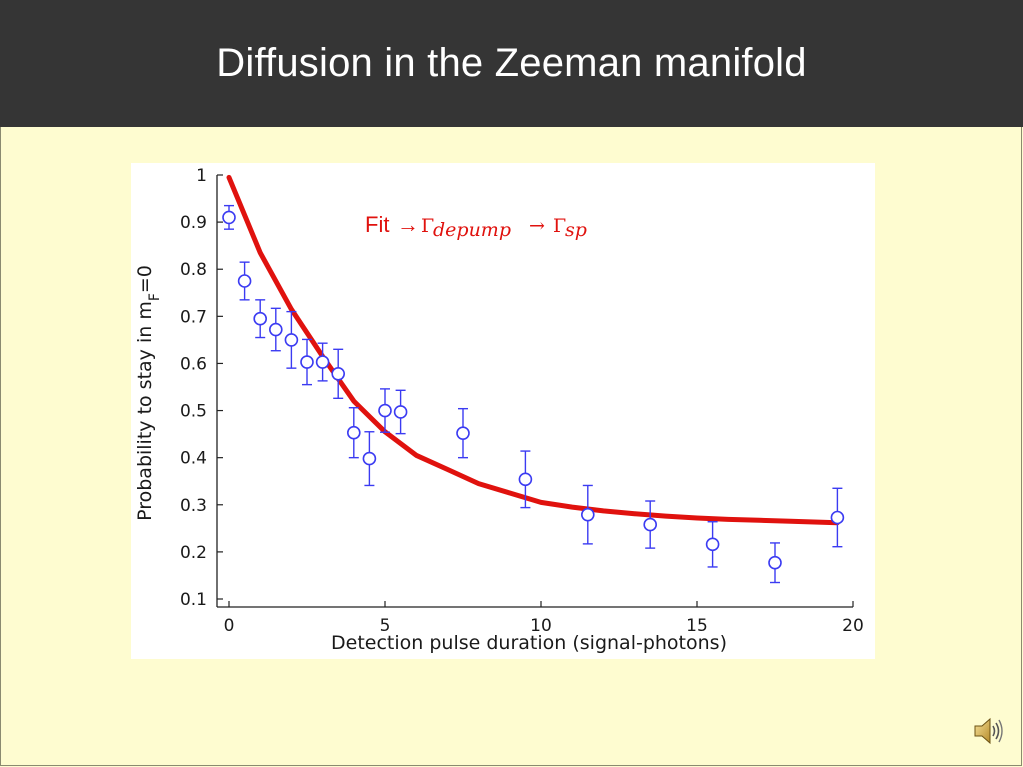 Image resolution: width=1023 pixels, height=767 pixels. Describe the element at coordinates (193, 553) in the screenshot. I see `y-tick-label: 0.2` at that location.